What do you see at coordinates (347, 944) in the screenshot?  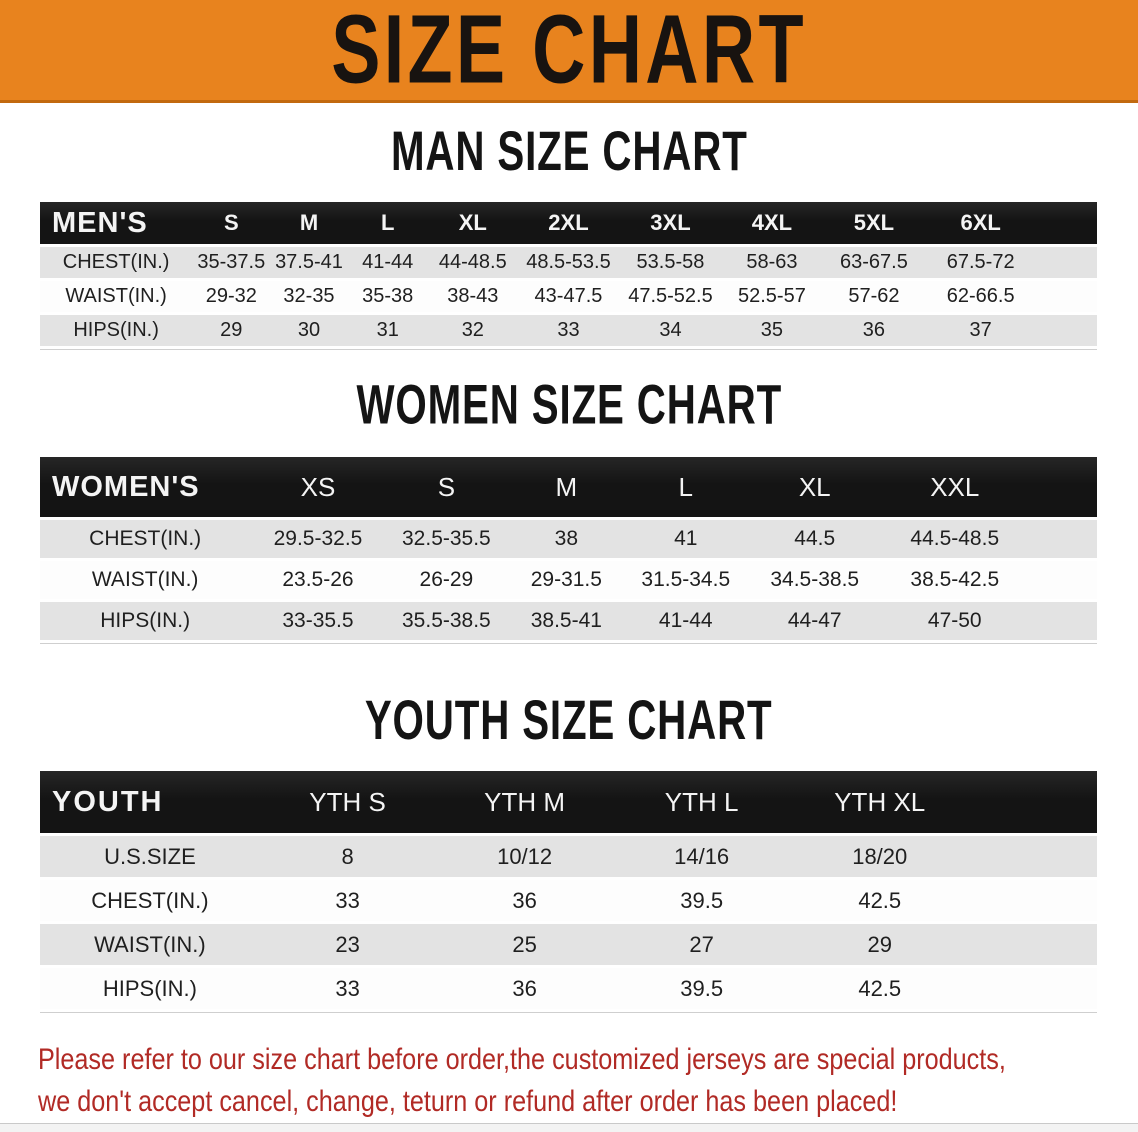 I see `size-cell: 23` at bounding box center [347, 944].